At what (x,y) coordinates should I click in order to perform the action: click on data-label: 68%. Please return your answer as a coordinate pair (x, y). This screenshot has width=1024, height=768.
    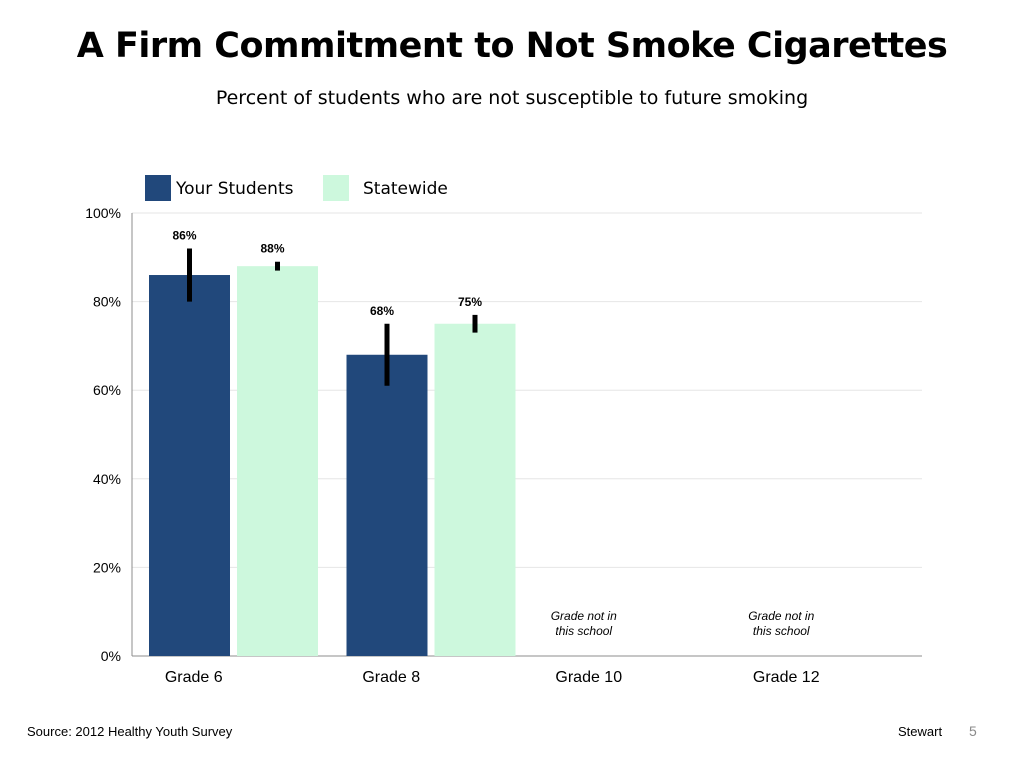
    Looking at the image, I should click on (382, 311).